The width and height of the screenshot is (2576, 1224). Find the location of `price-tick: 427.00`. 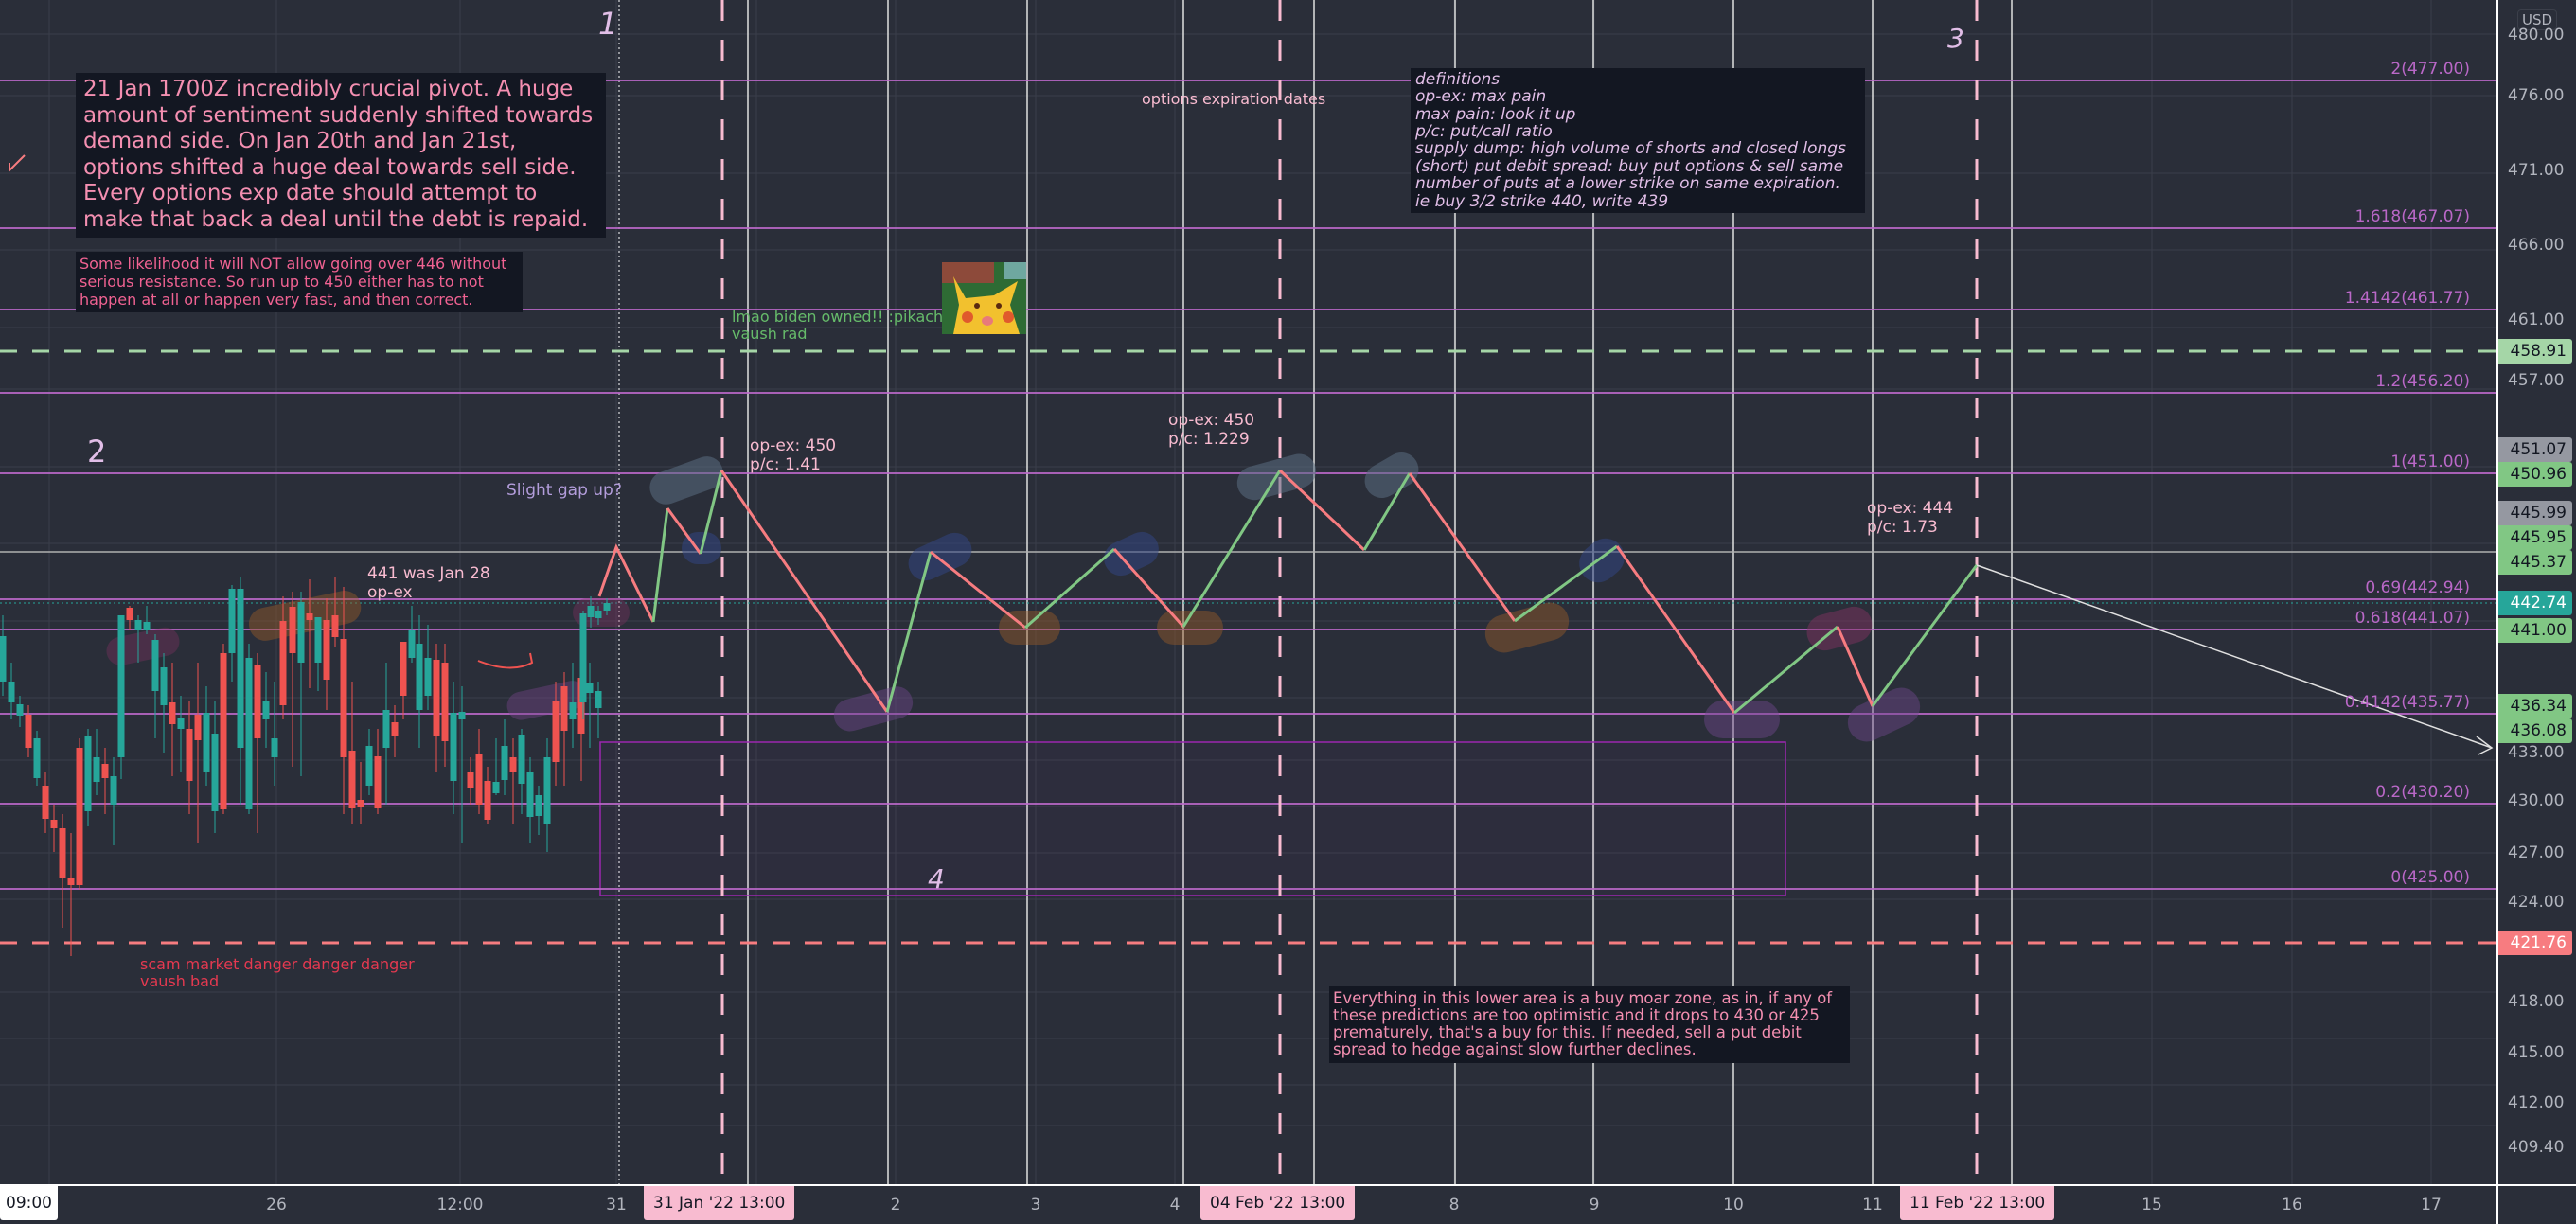

price-tick: 427.00 is located at coordinates (2536, 852).